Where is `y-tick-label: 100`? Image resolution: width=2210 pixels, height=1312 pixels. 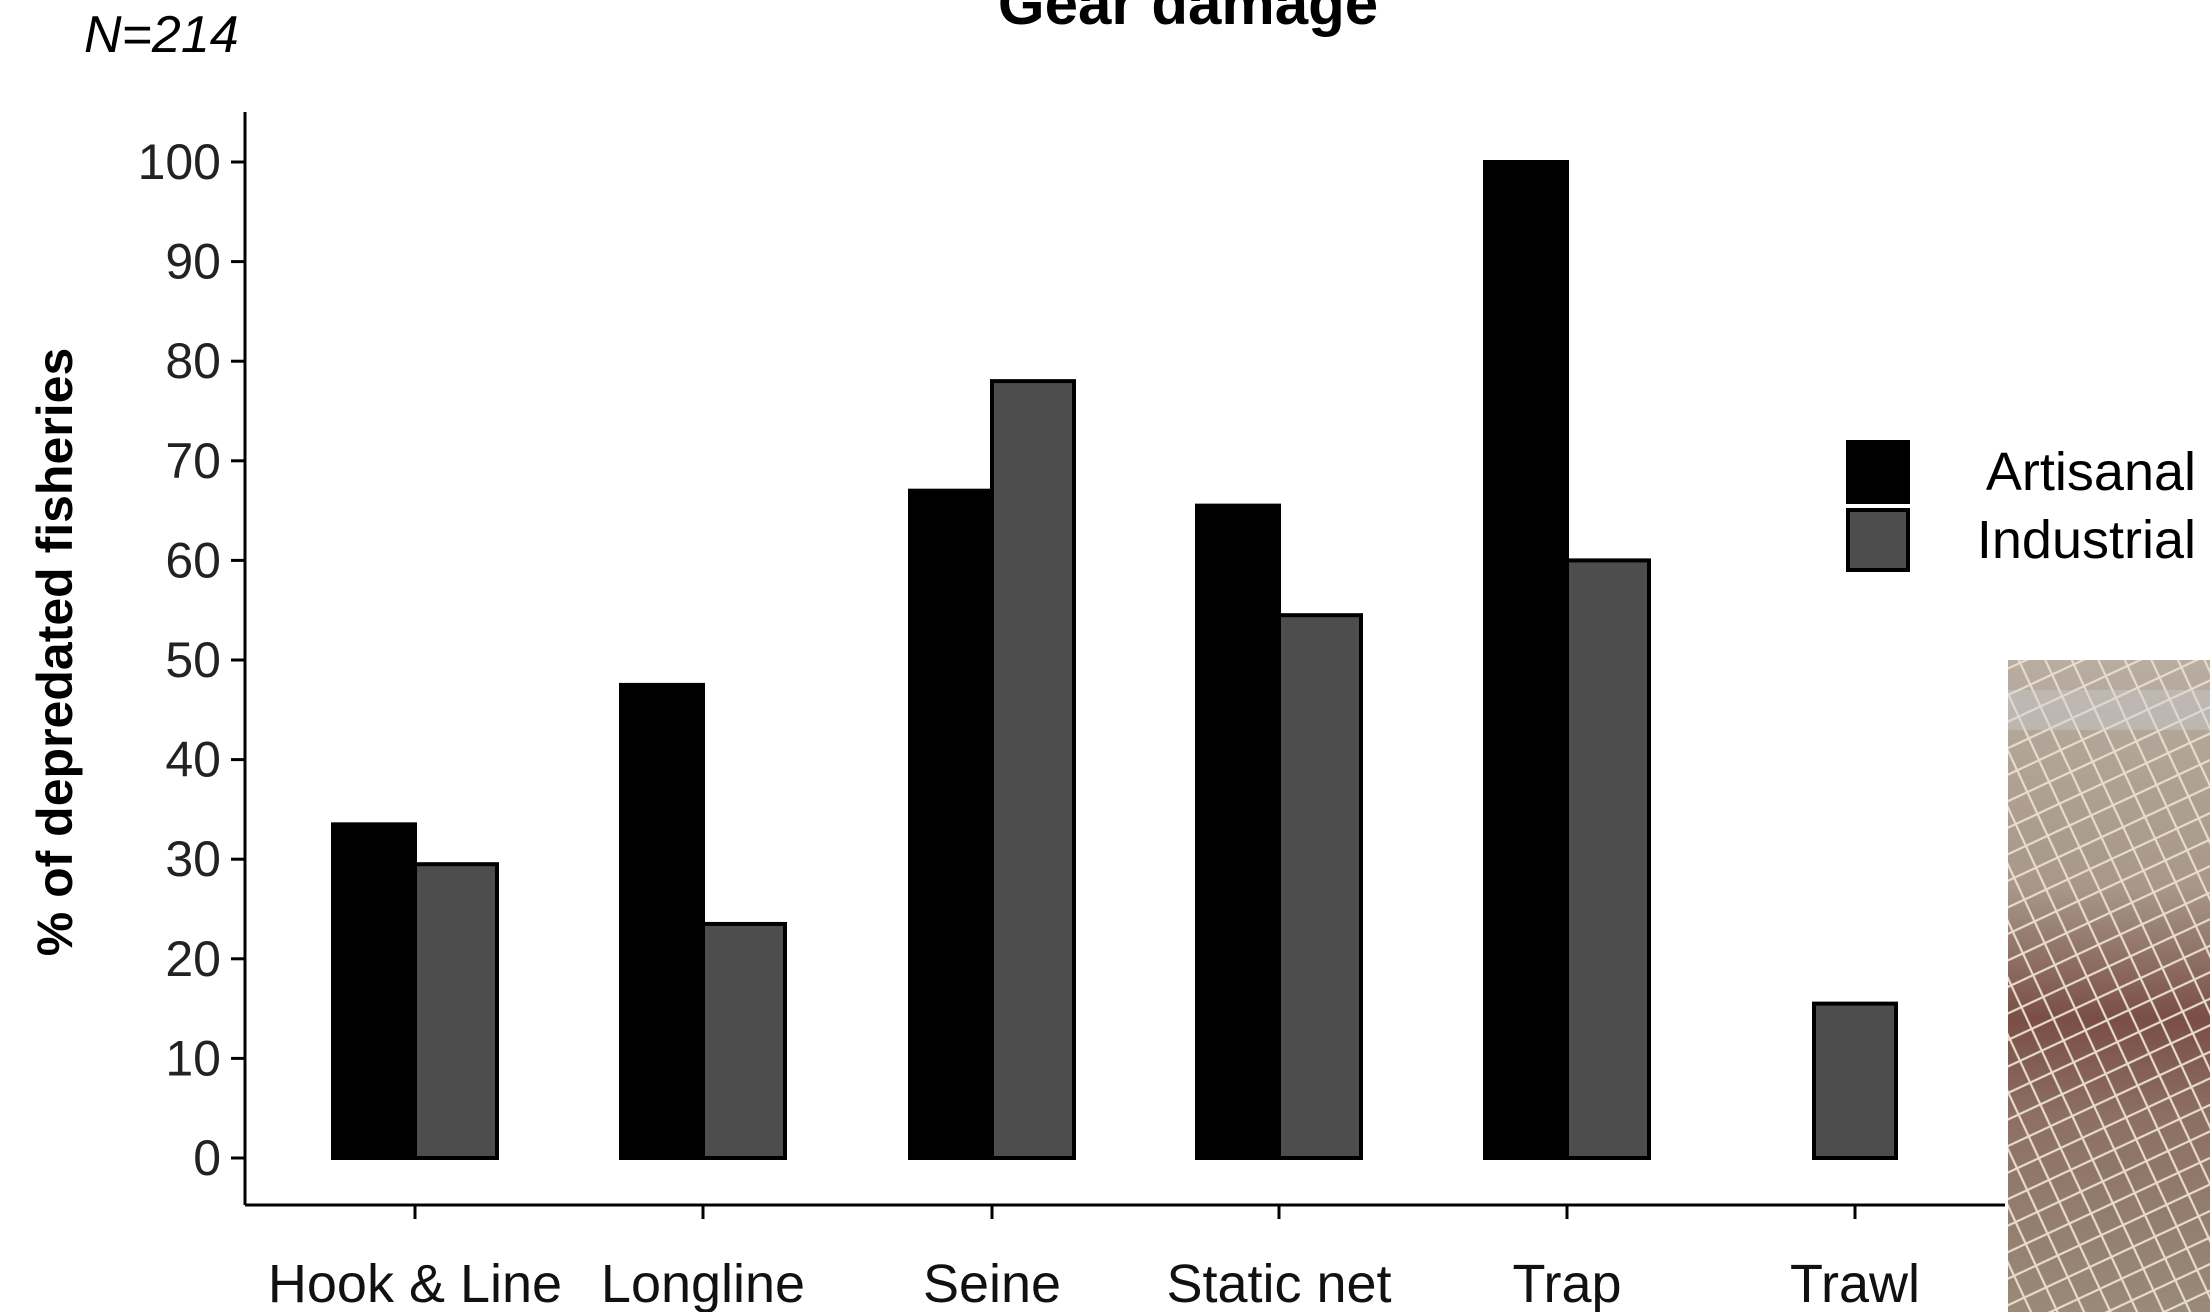 y-tick-label: 100 is located at coordinates (179, 162).